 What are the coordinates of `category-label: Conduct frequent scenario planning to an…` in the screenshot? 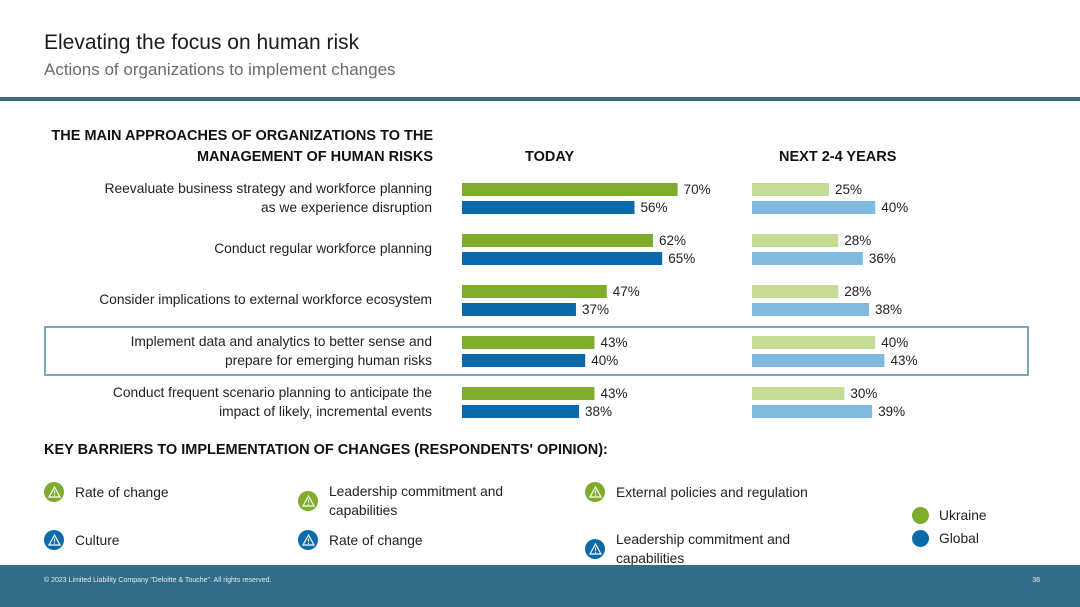 It's located at (236, 402).